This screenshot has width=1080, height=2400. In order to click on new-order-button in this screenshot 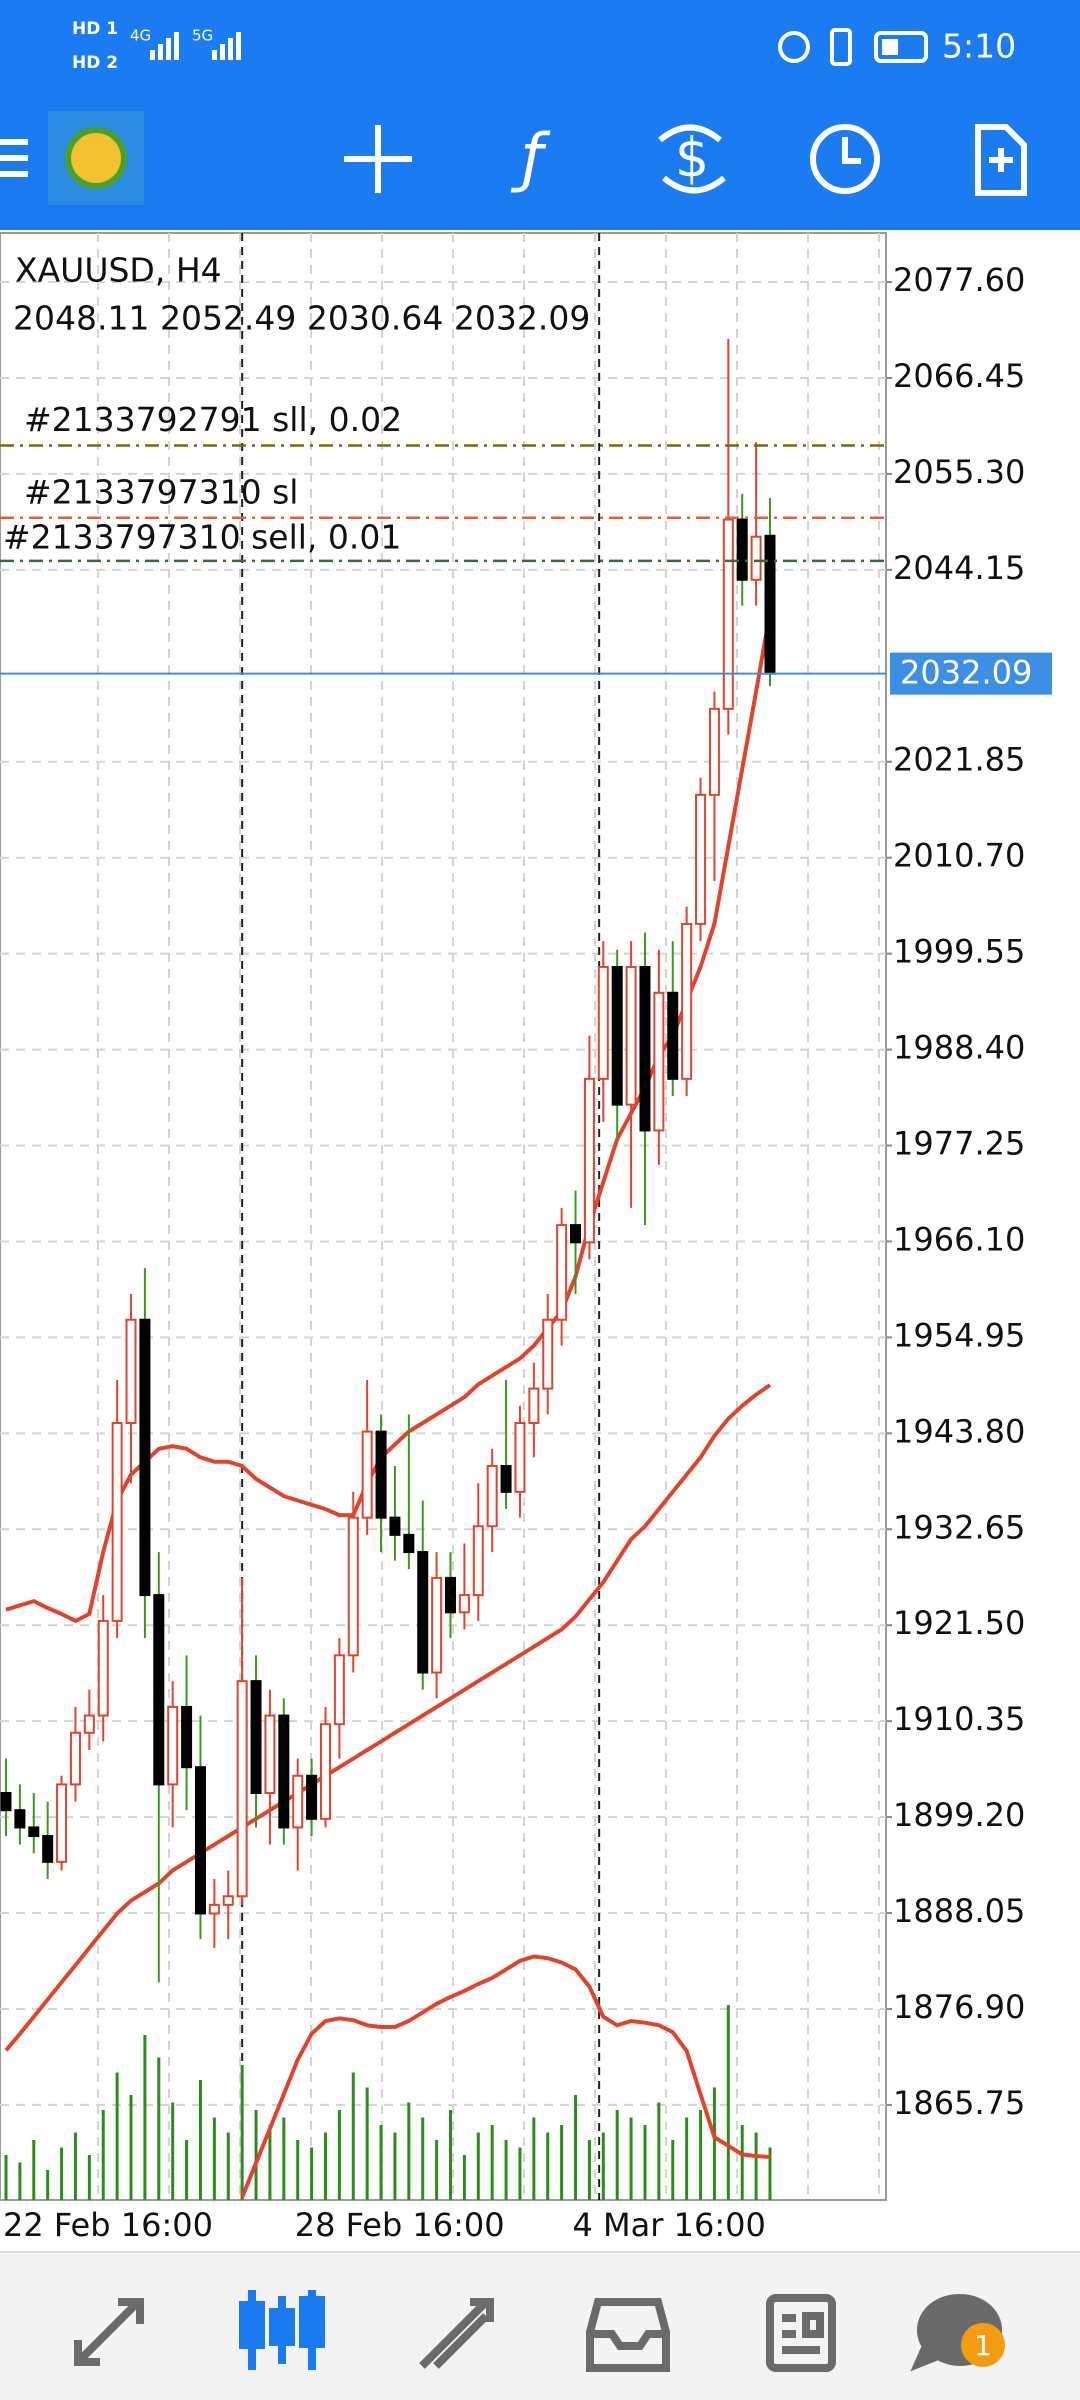, I will do `click(1001, 160)`.